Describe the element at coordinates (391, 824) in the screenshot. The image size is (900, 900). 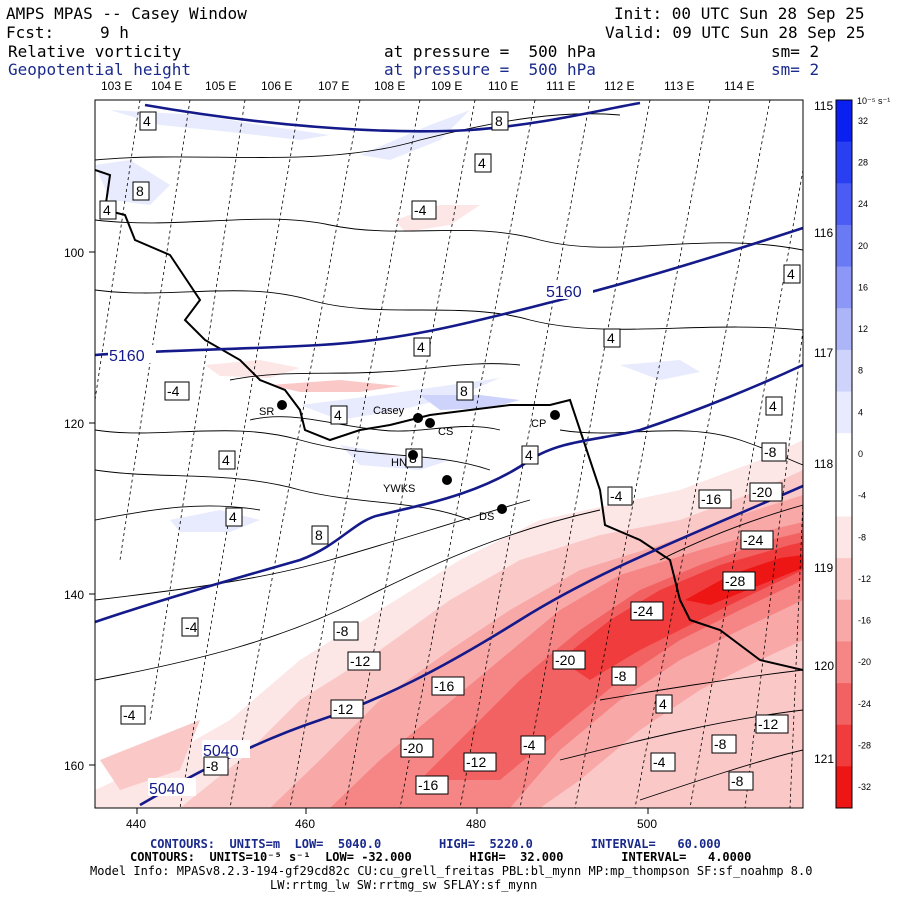
I see `x-axis-labels: 440 460 480 500` at that location.